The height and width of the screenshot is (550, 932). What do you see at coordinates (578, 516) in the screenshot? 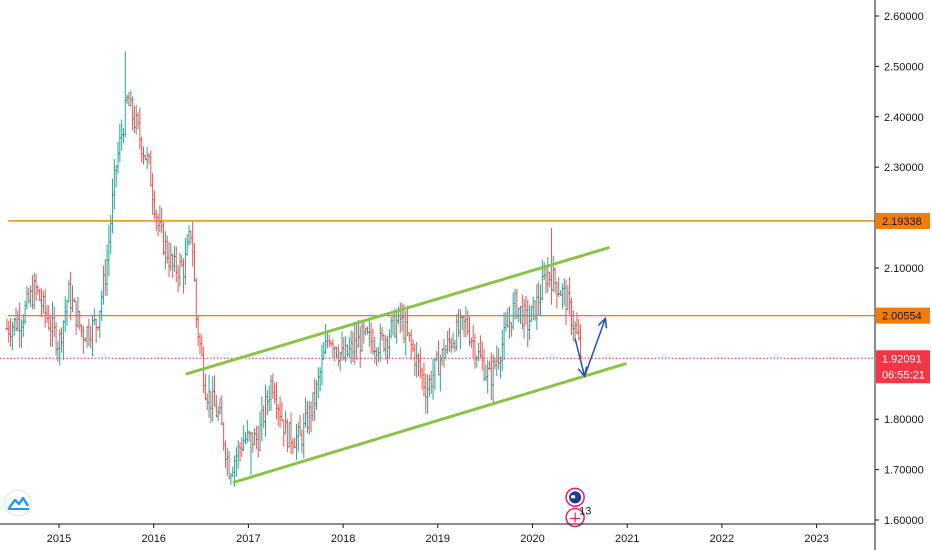
I see `event-counter-marker: 13` at bounding box center [578, 516].